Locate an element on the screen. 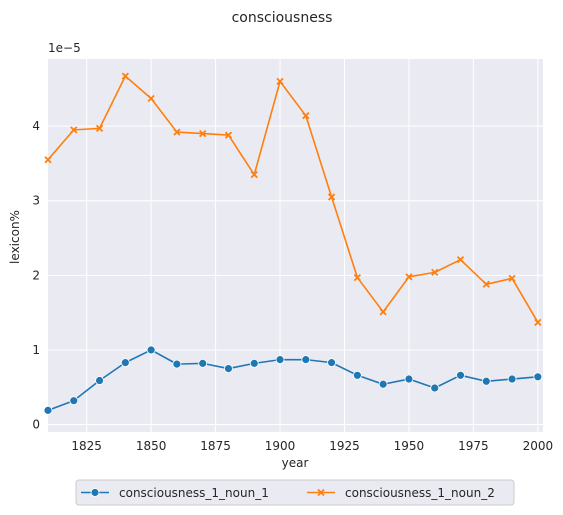 Image resolution: width=563 pixels, height=515 pixels. y-scale-label: 1e−5 is located at coordinates (64, 48).